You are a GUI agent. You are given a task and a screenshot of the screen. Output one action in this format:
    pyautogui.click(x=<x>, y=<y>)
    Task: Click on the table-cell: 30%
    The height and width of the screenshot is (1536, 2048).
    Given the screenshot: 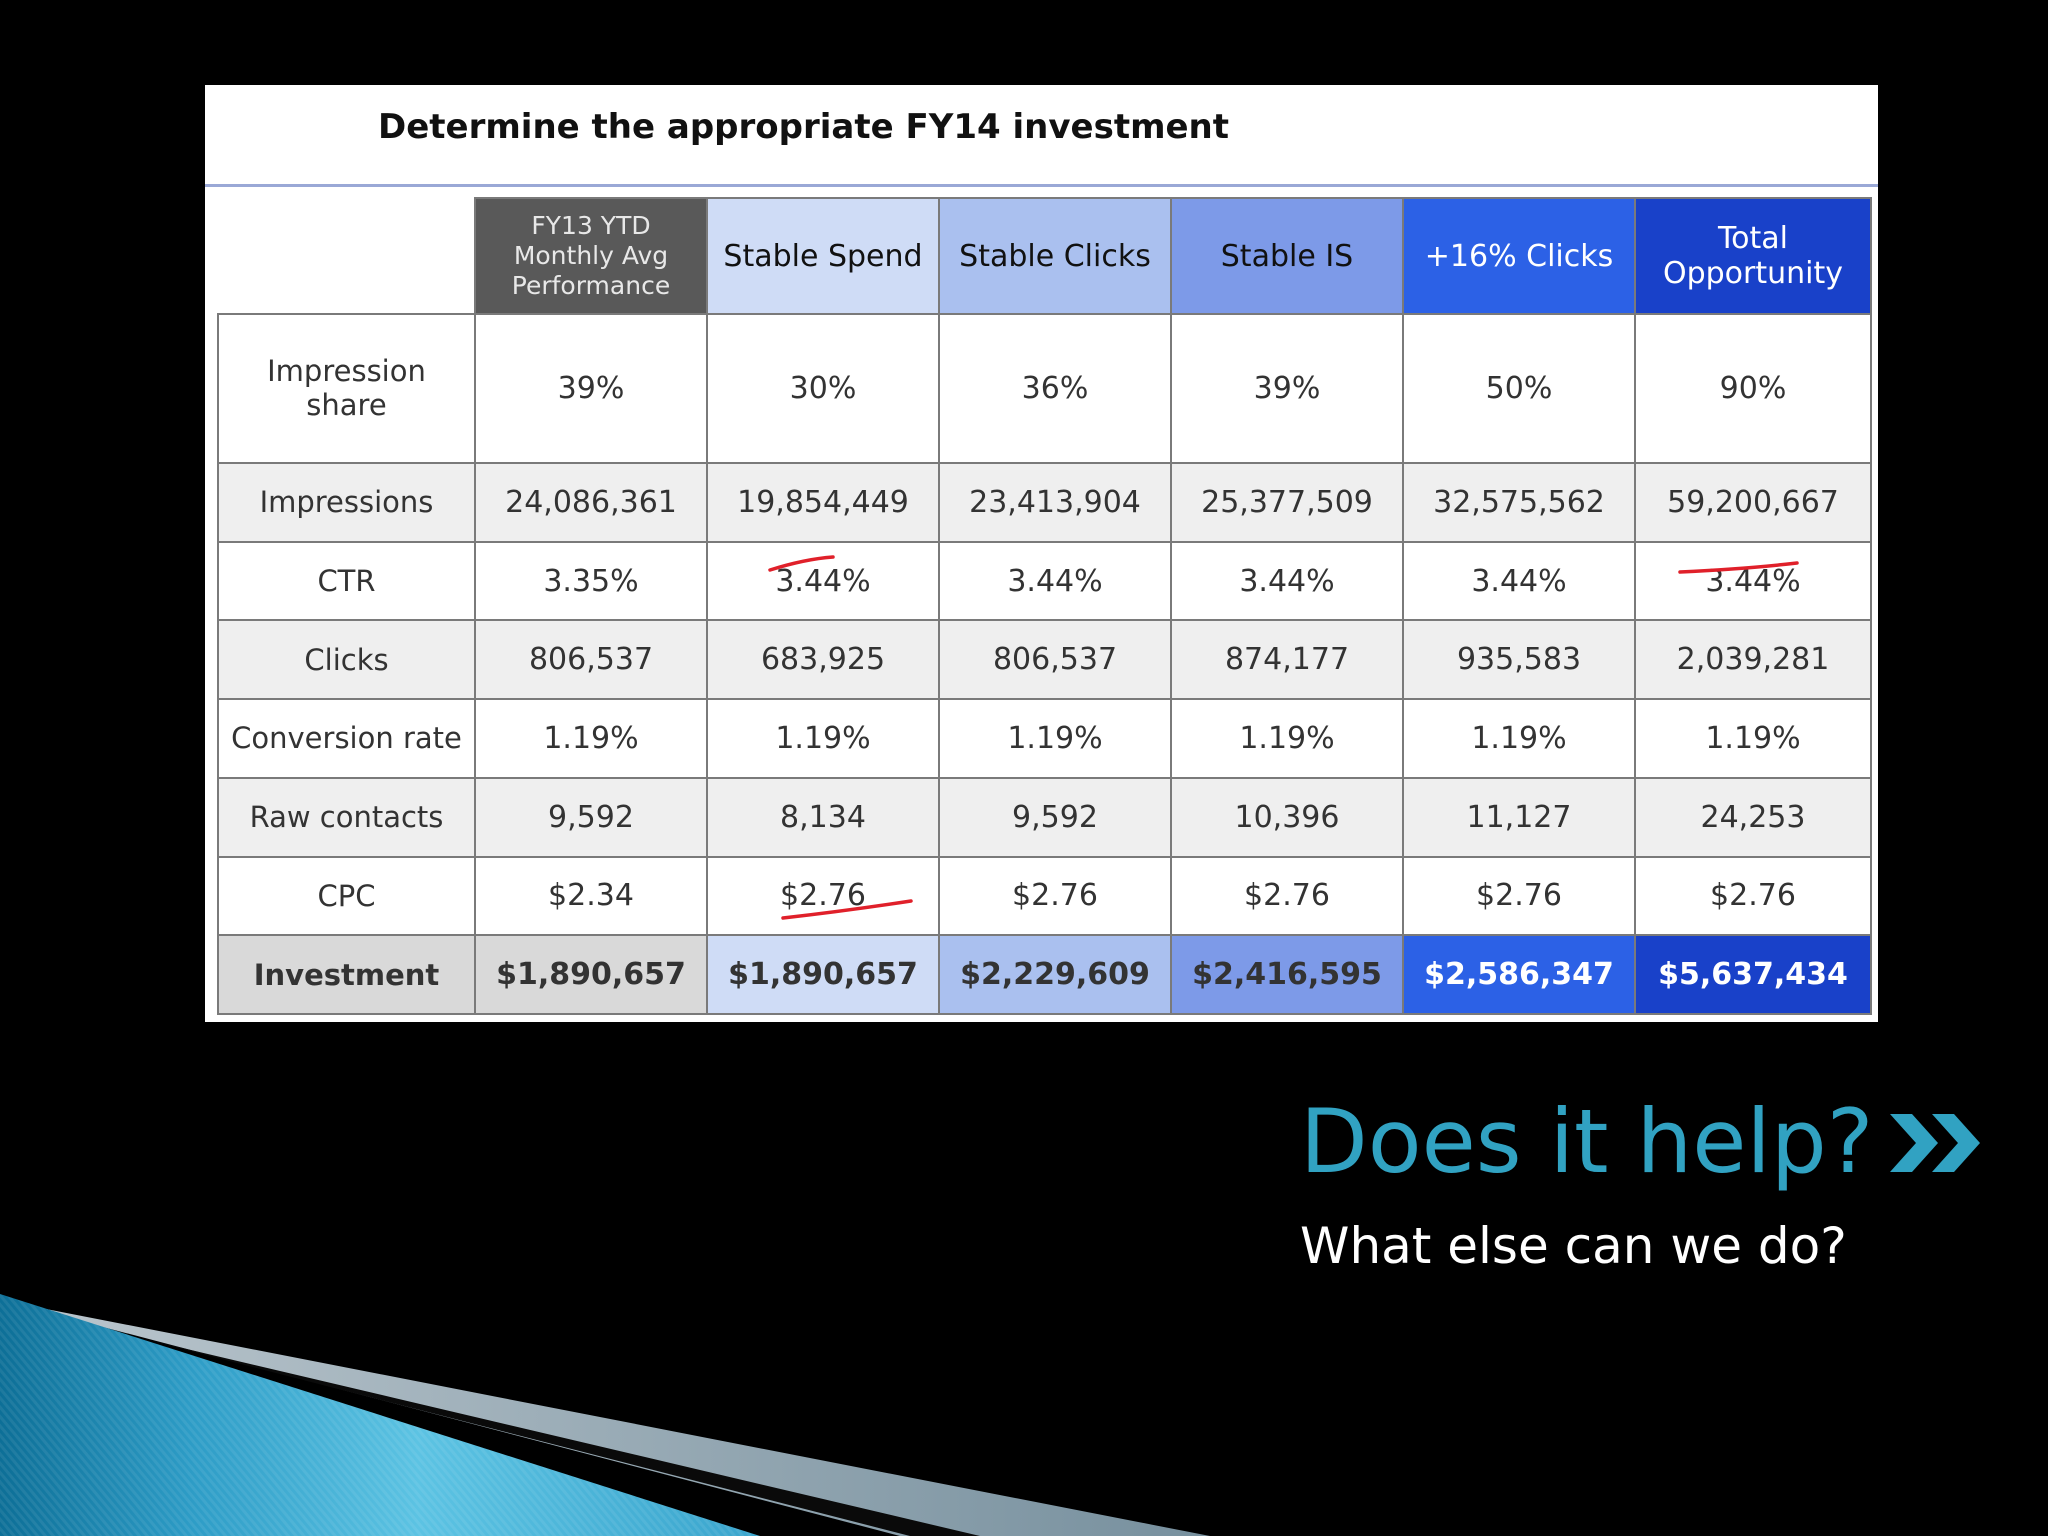 What is the action you would take?
    pyautogui.click(x=823, y=388)
    